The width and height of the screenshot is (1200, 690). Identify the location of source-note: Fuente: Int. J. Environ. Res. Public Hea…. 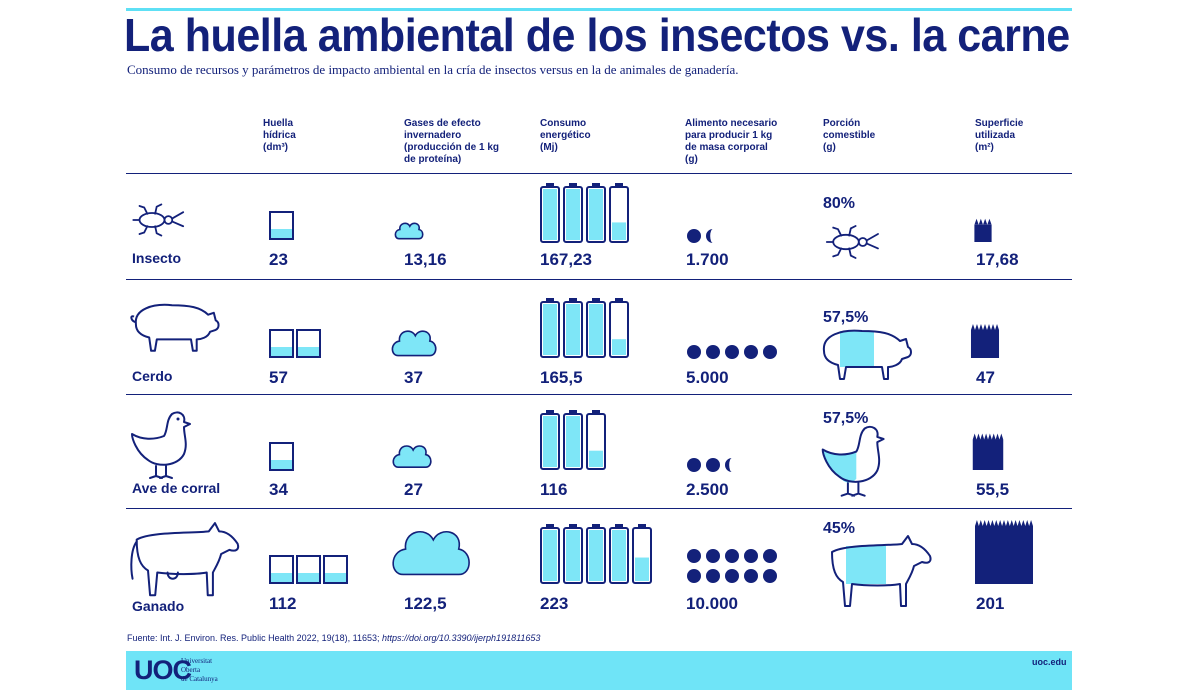
(334, 638).